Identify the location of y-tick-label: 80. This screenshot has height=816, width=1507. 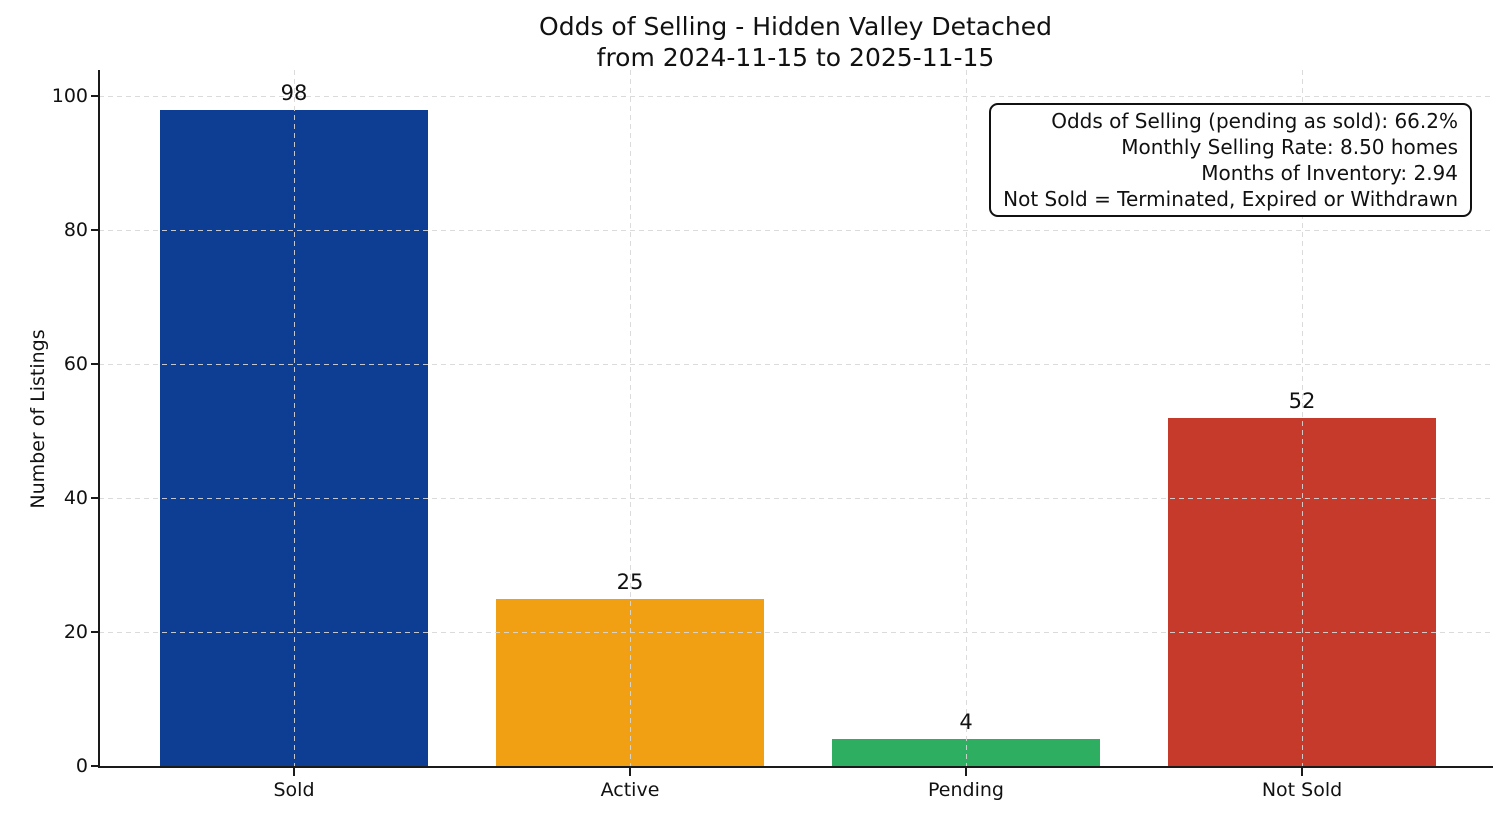
(75, 229).